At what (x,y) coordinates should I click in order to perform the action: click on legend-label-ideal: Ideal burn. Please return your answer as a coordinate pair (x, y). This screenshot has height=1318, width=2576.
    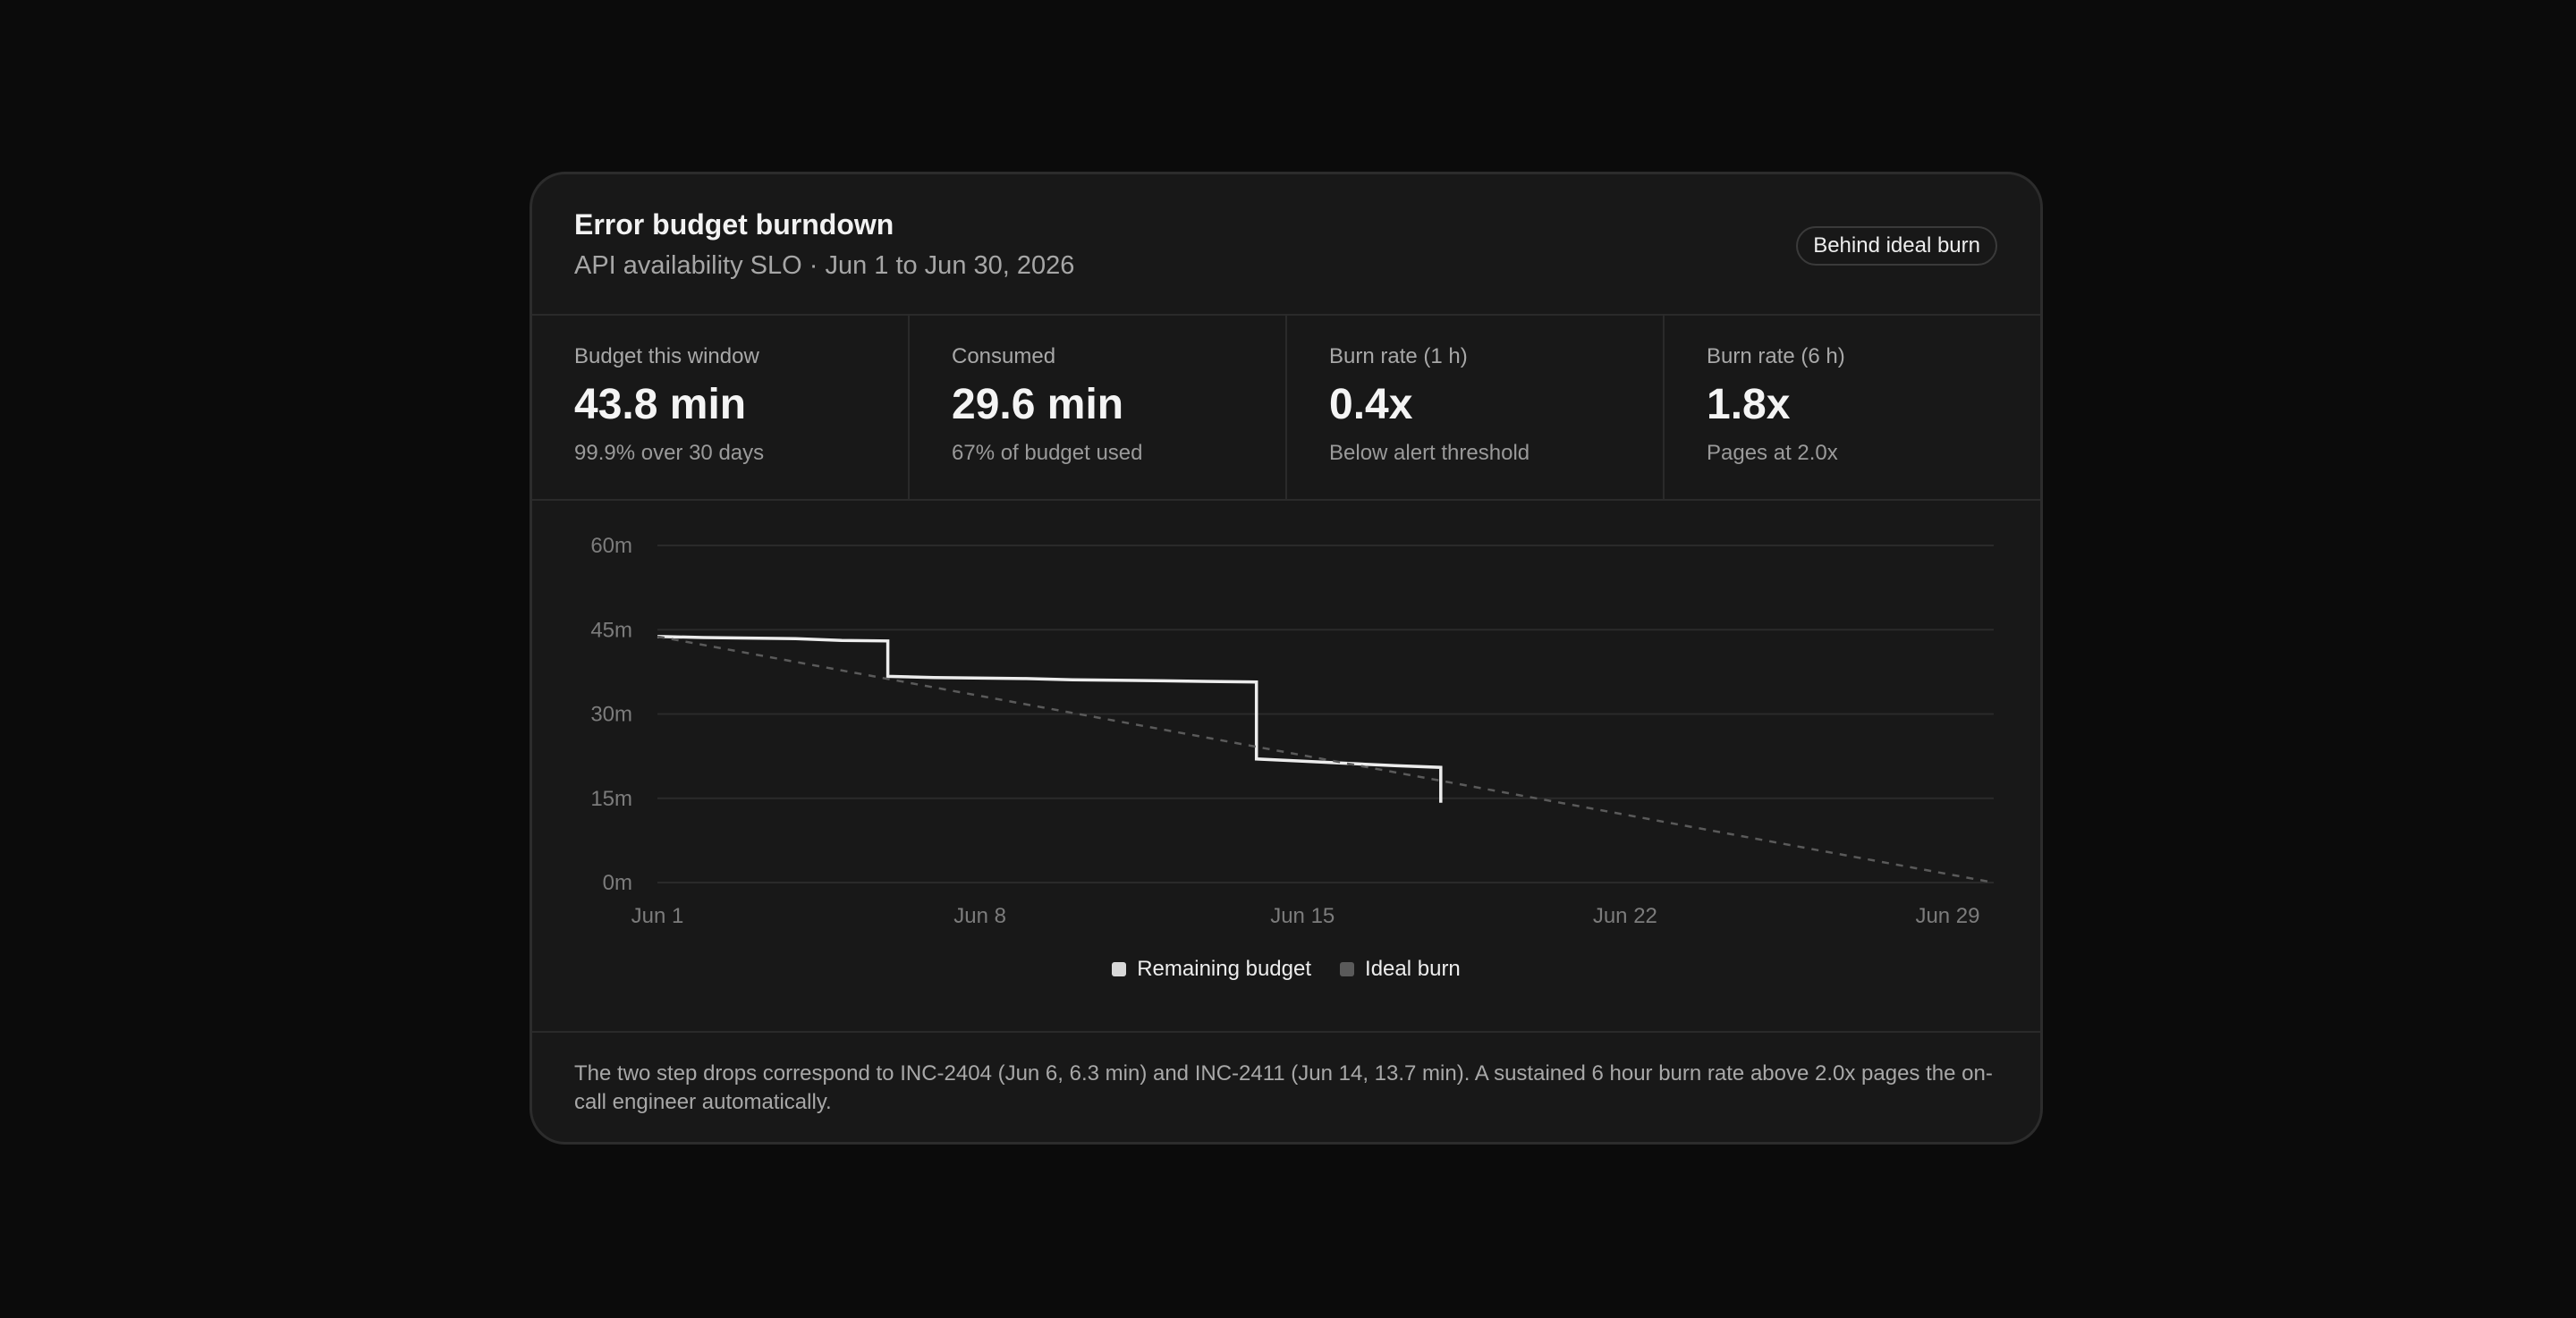
    Looking at the image, I should click on (1413, 969).